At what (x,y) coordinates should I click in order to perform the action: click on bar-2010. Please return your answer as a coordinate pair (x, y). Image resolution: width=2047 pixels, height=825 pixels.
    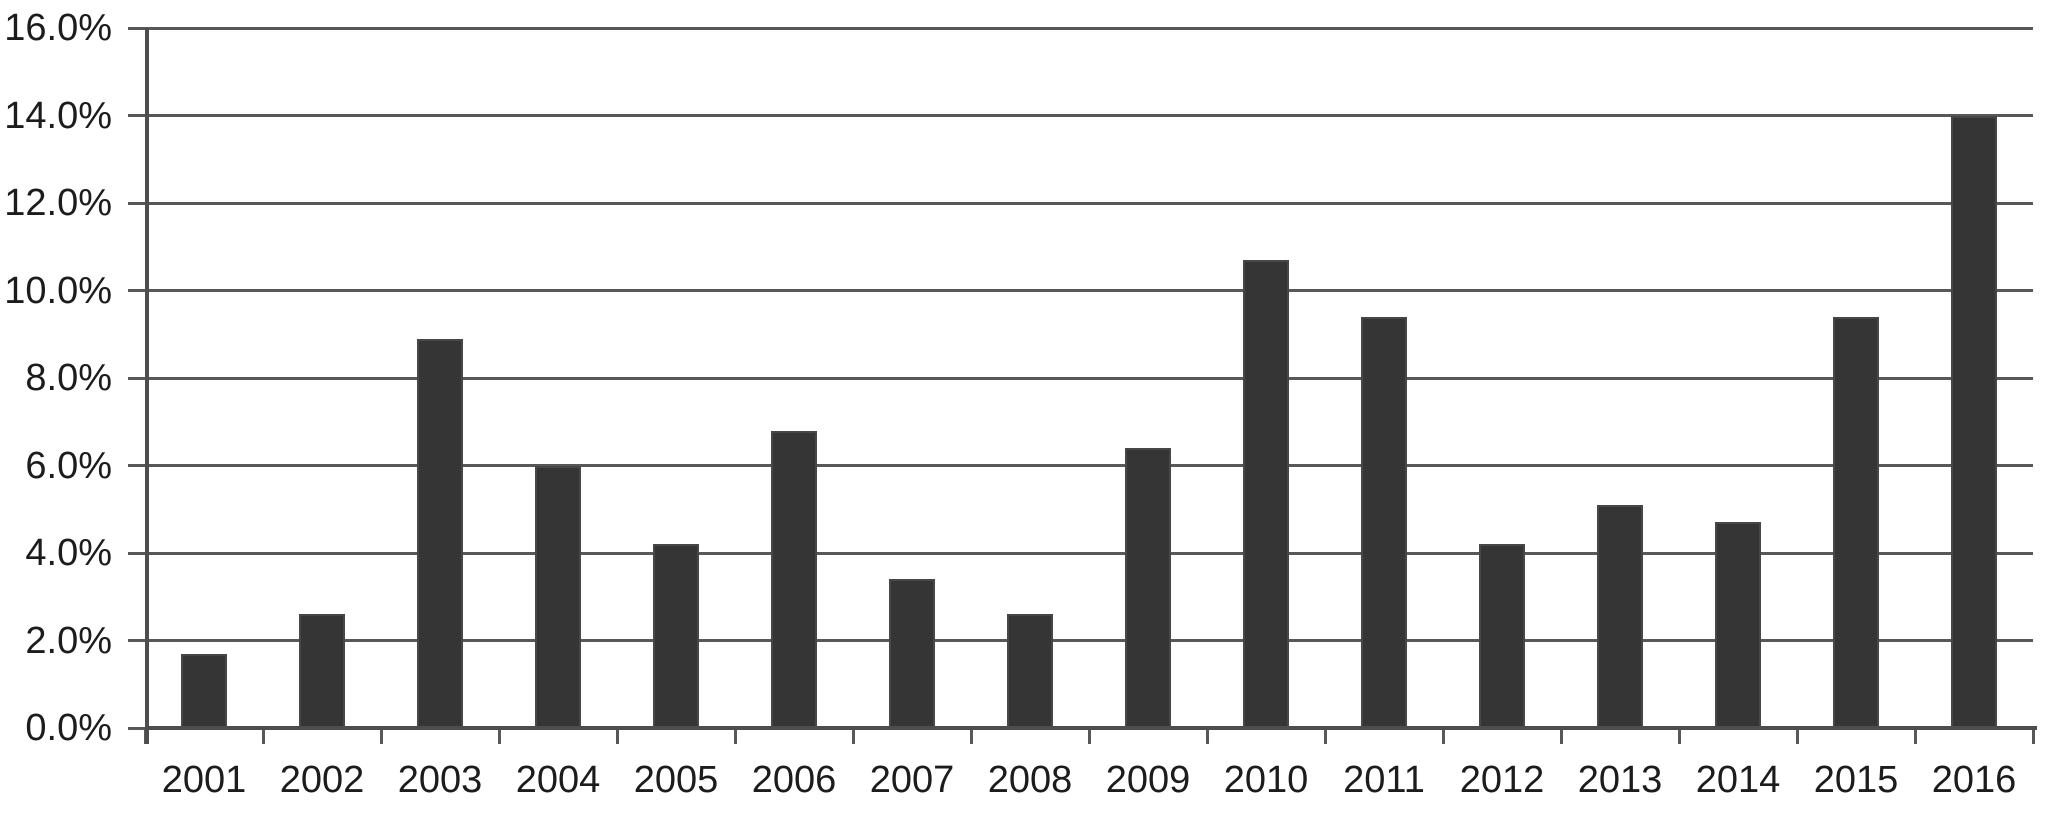
    Looking at the image, I should click on (1266, 493).